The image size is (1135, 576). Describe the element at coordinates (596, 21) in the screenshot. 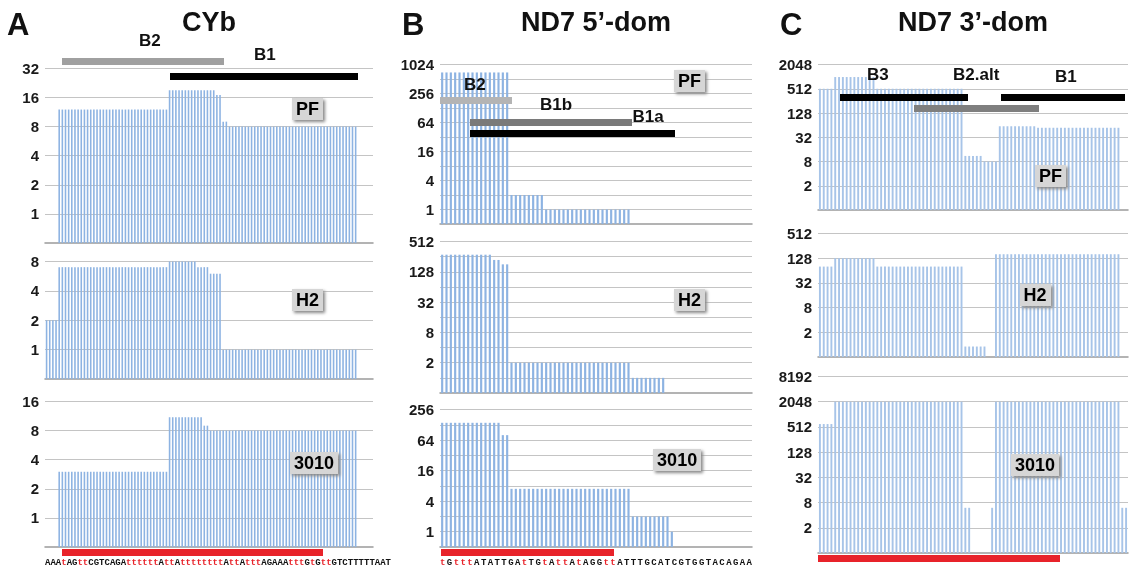

I see `chart-title: ND7 5’-dom` at that location.